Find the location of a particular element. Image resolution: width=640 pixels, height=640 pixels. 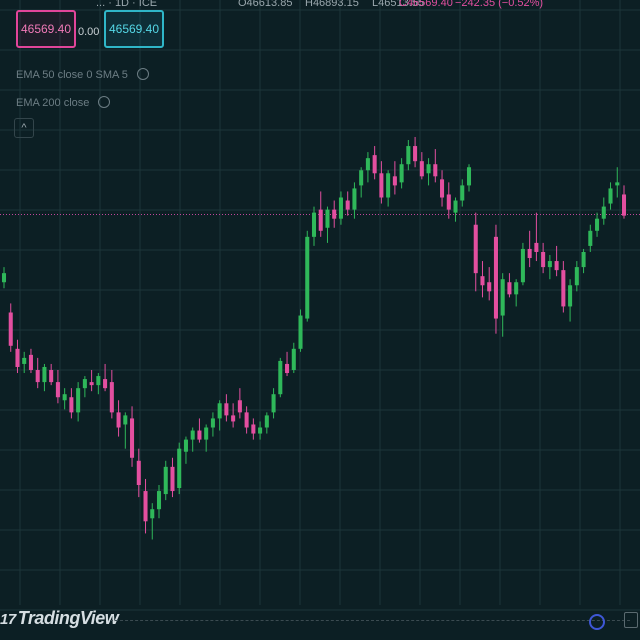

open-value: O46613.85 is located at coordinates (265, 4).